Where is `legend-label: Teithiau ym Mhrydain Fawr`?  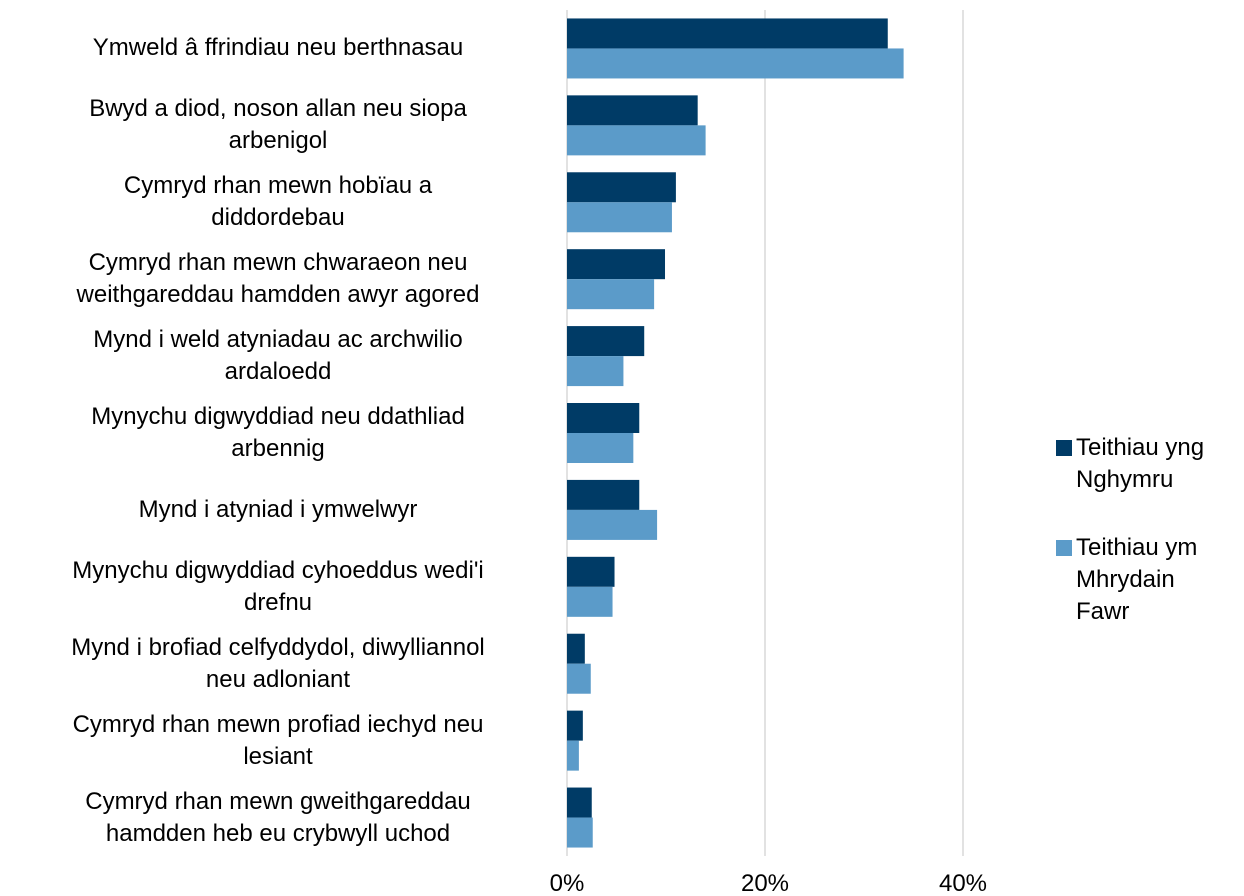 legend-label: Teithiau ym Mhrydain Fawr is located at coordinates (1137, 579).